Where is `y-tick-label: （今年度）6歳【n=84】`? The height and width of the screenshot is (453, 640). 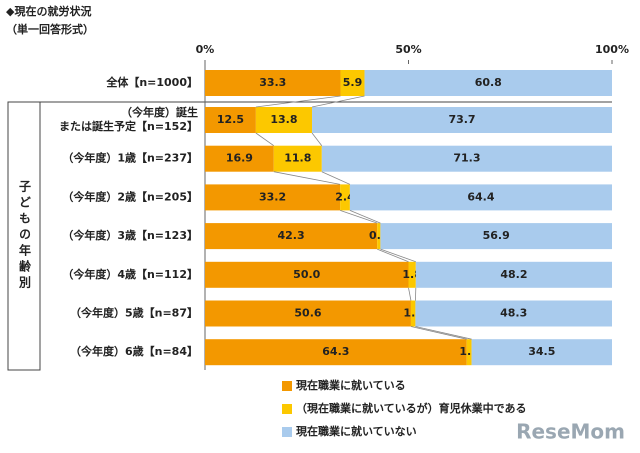 y-tick-label: （今年度）6歳【n=84】 is located at coordinates (134, 351).